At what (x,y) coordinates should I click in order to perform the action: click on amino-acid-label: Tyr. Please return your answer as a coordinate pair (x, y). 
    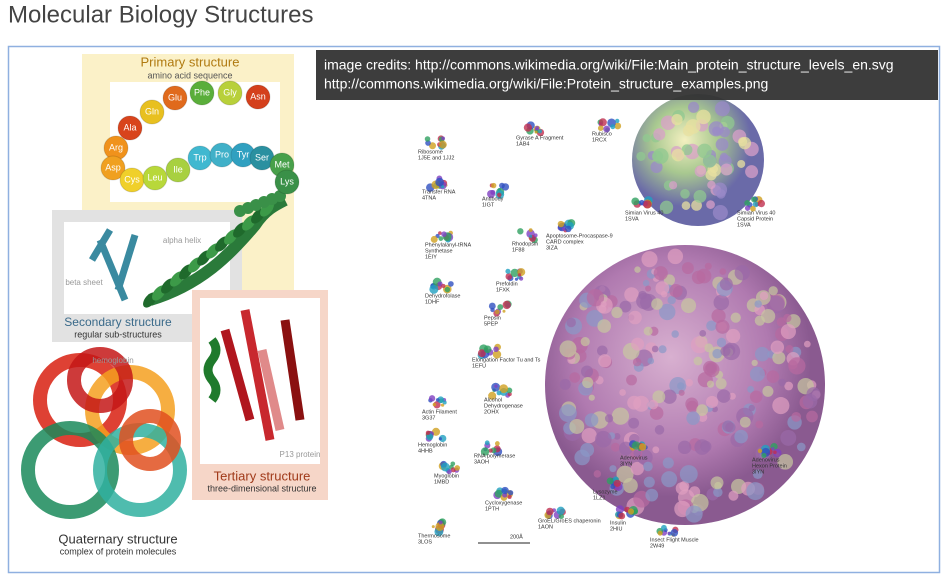
    Looking at the image, I should click on (243, 154).